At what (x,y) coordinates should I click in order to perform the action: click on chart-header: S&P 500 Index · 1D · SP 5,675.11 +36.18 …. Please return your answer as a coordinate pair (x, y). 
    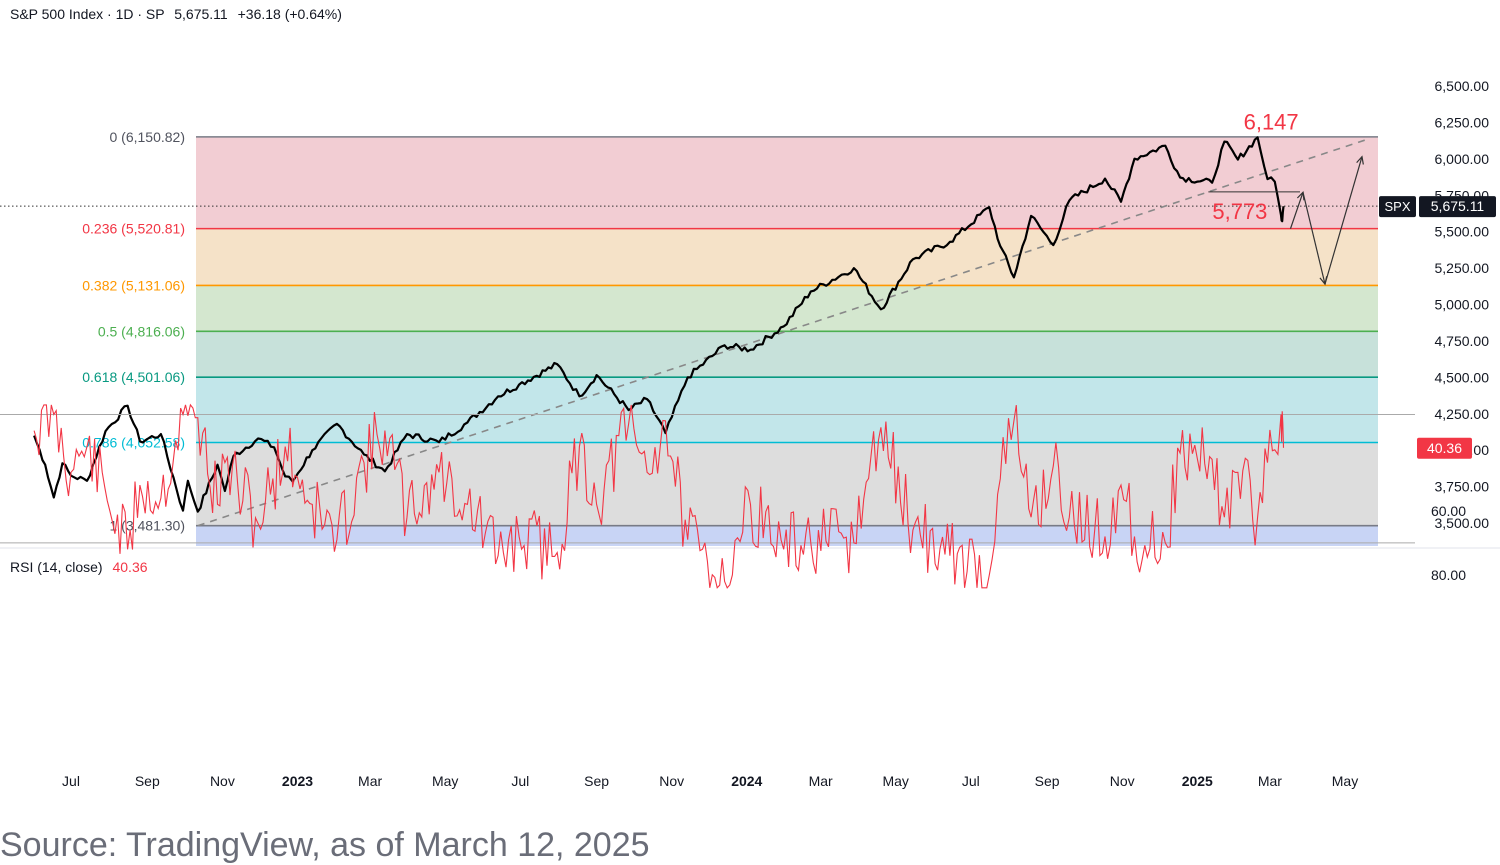
    Looking at the image, I should click on (176, 14).